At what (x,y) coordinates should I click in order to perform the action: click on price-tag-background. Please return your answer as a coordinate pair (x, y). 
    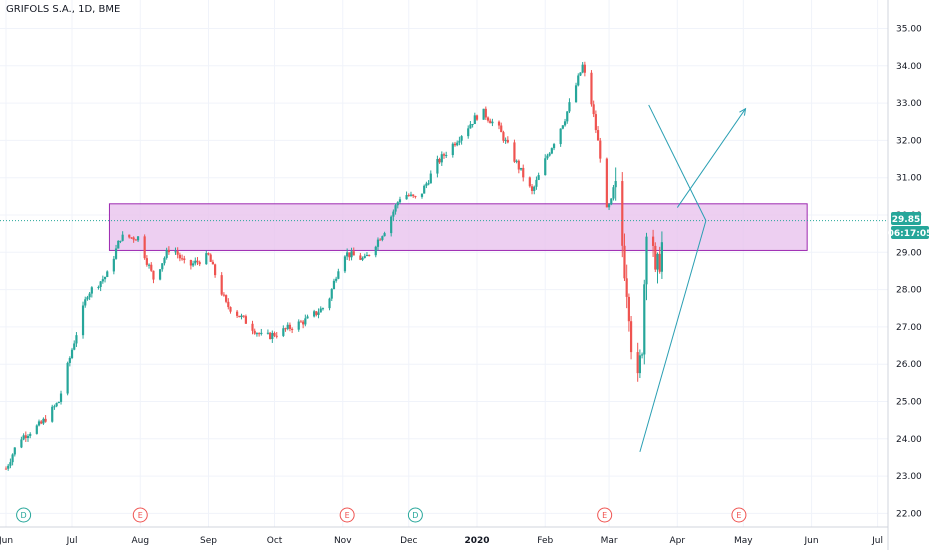
    Looking at the image, I should click on (906, 218).